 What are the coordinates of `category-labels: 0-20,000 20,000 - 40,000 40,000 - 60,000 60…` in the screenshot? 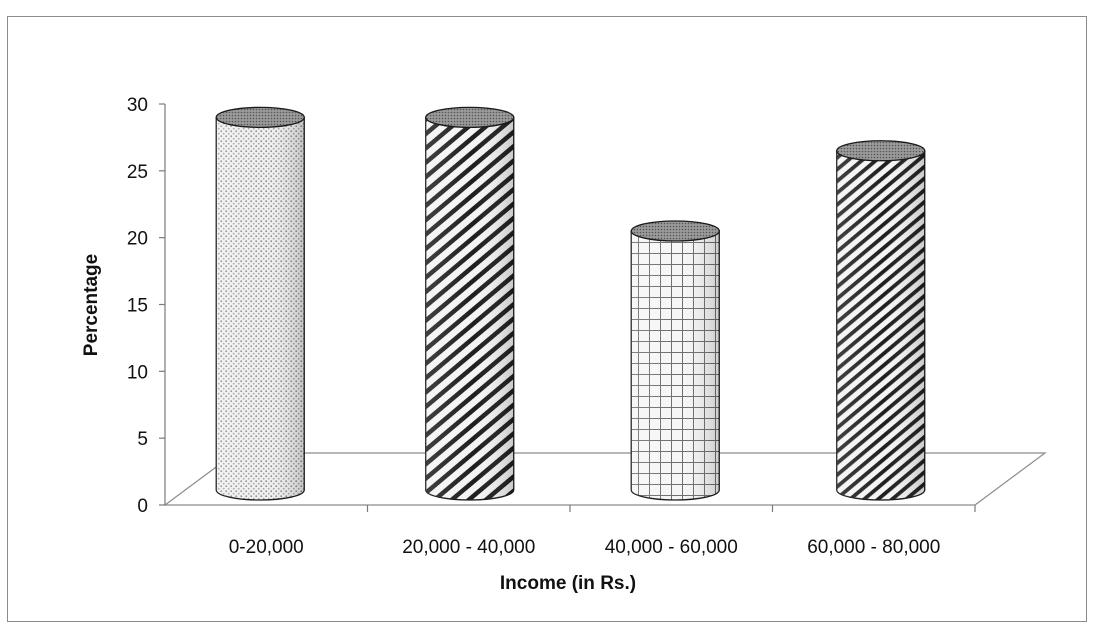 It's located at (585, 547).